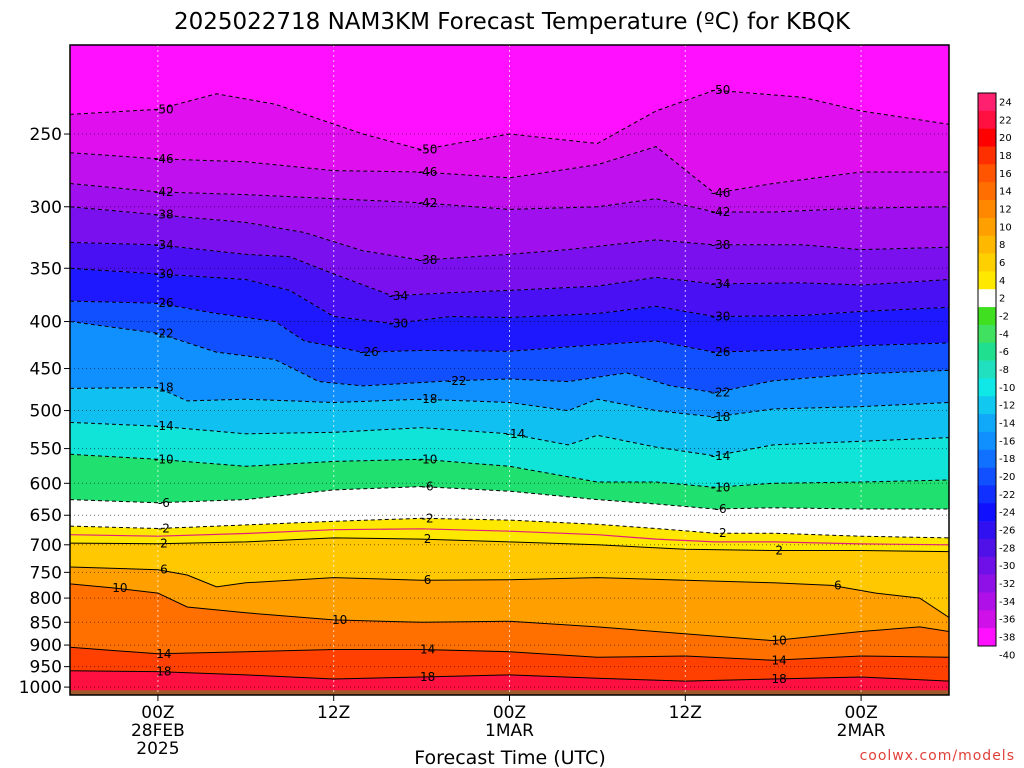 The width and height of the screenshot is (1024, 768). Describe the element at coordinates (428, 487) in the screenshot. I see `contour-label: -6` at that location.